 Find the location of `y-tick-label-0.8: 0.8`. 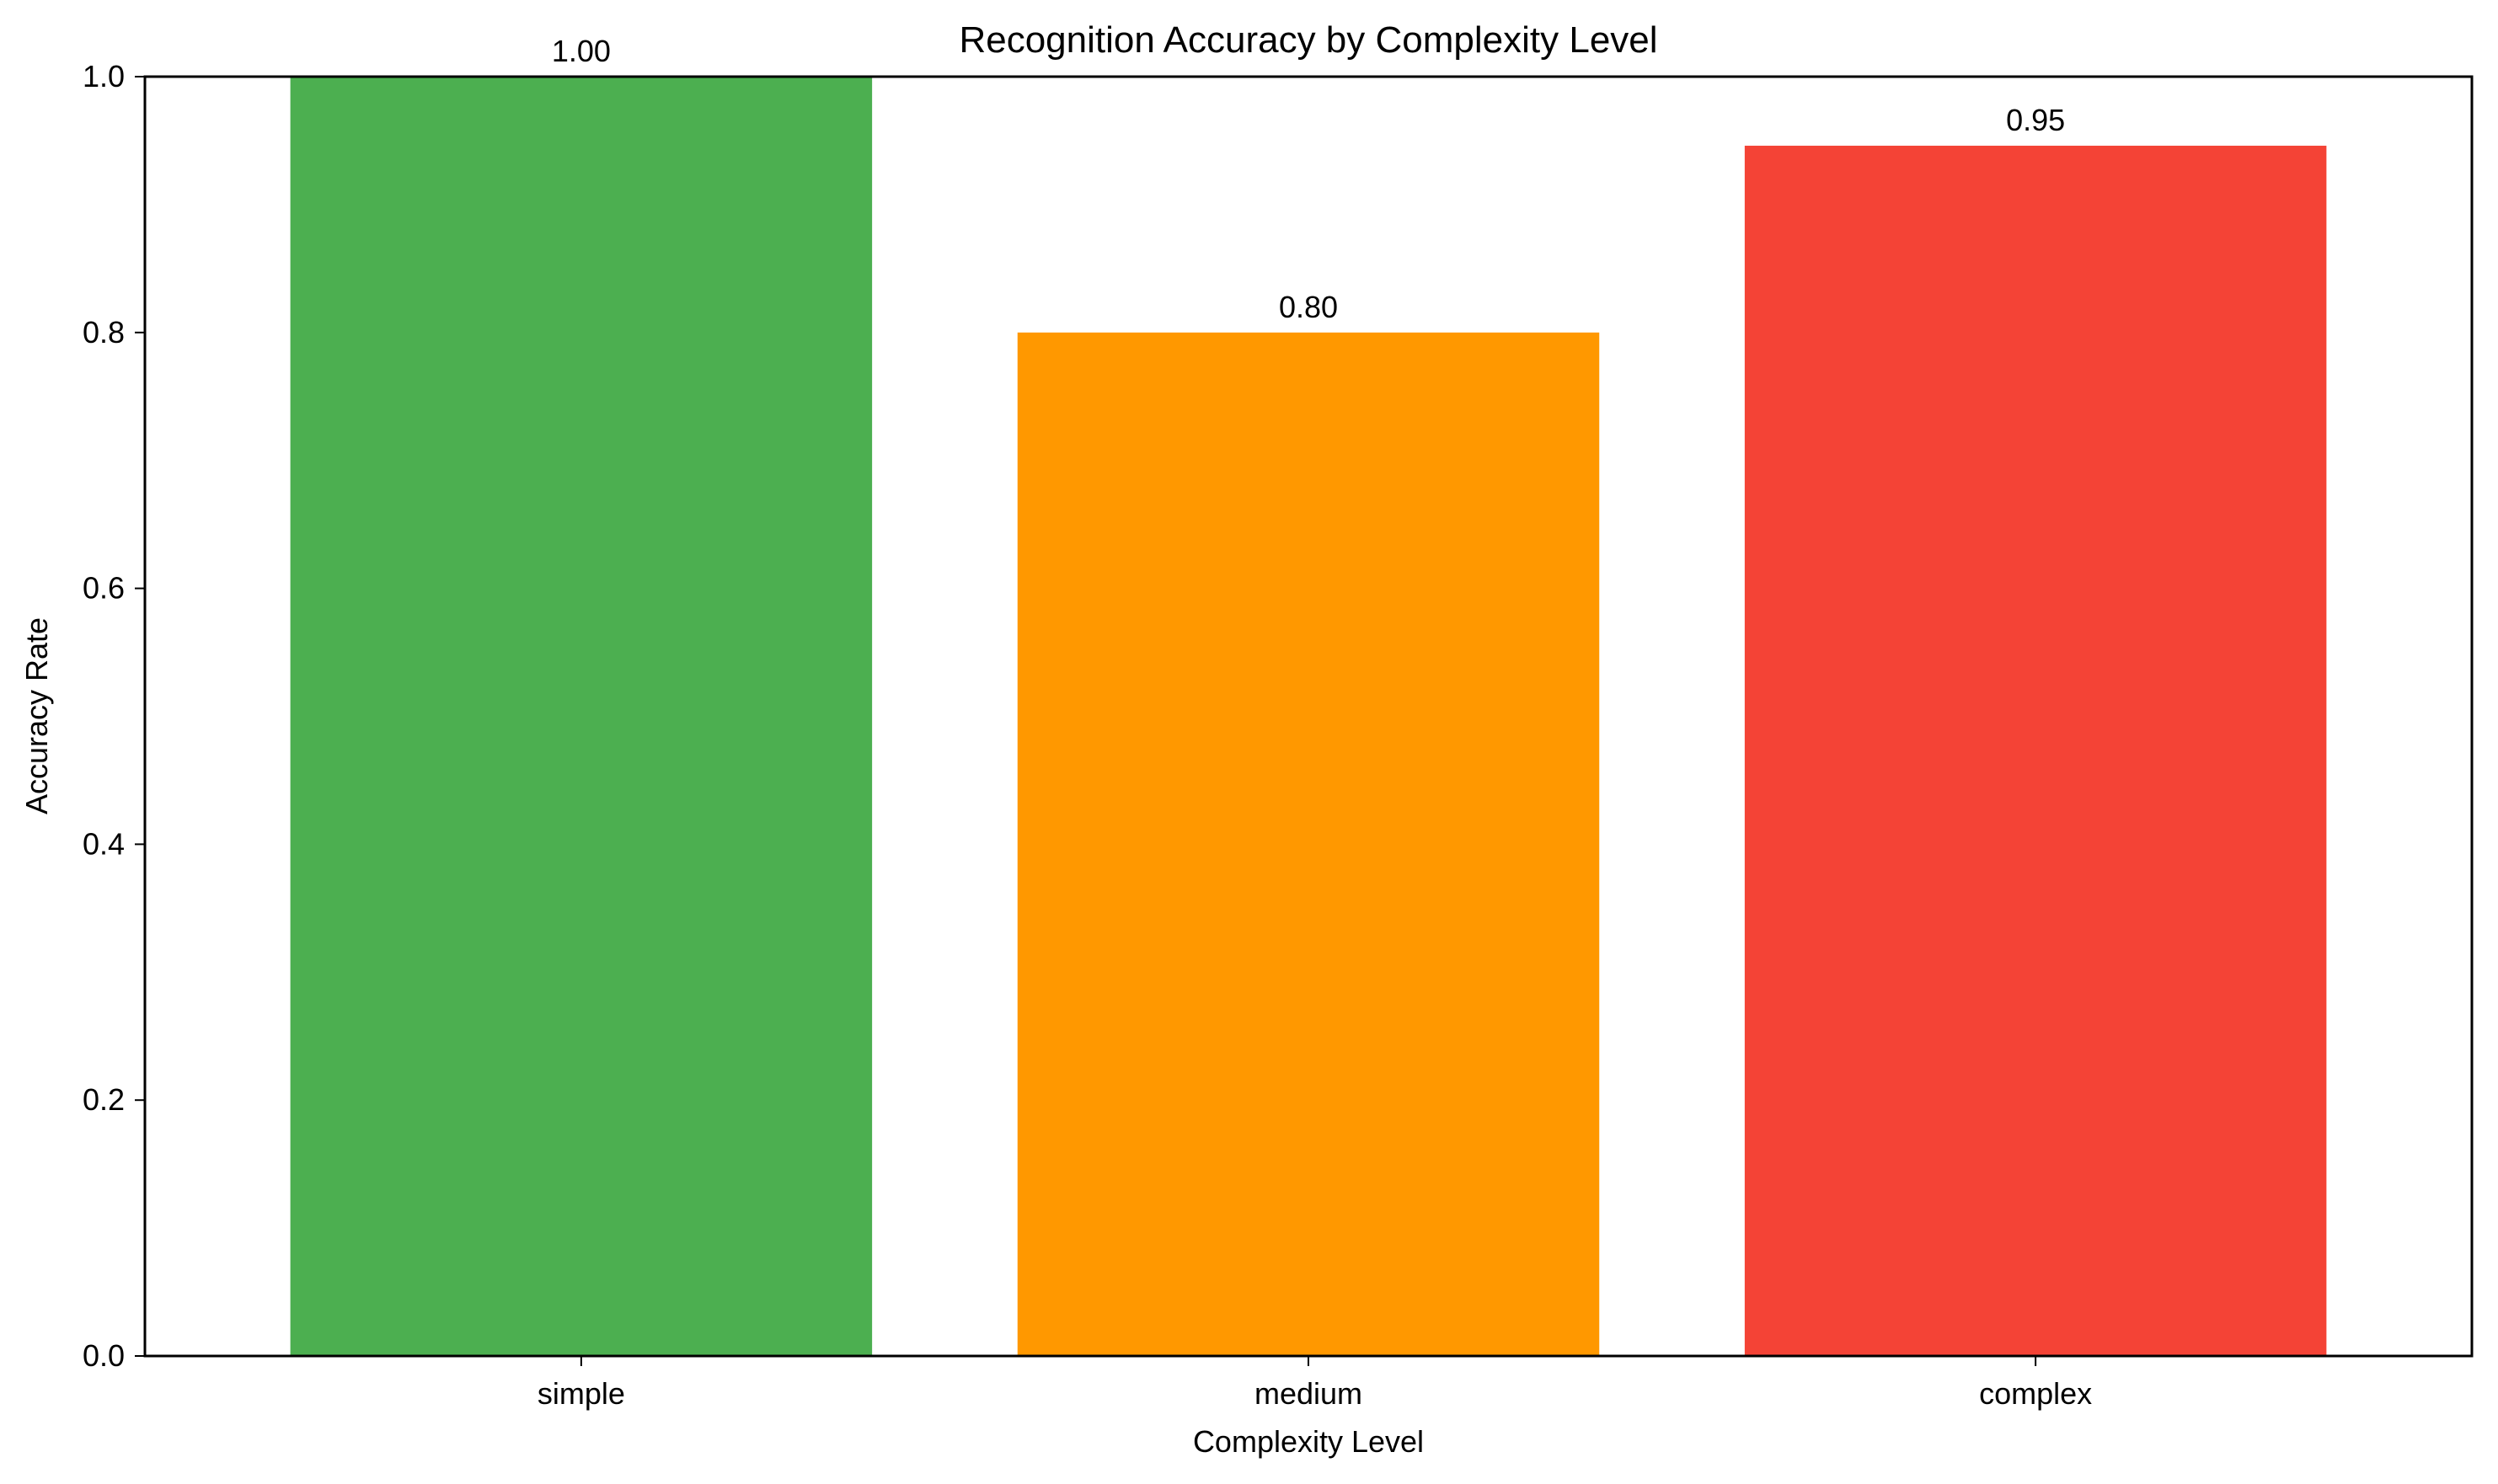

y-tick-label-0.8: 0.8 is located at coordinates (104, 332).